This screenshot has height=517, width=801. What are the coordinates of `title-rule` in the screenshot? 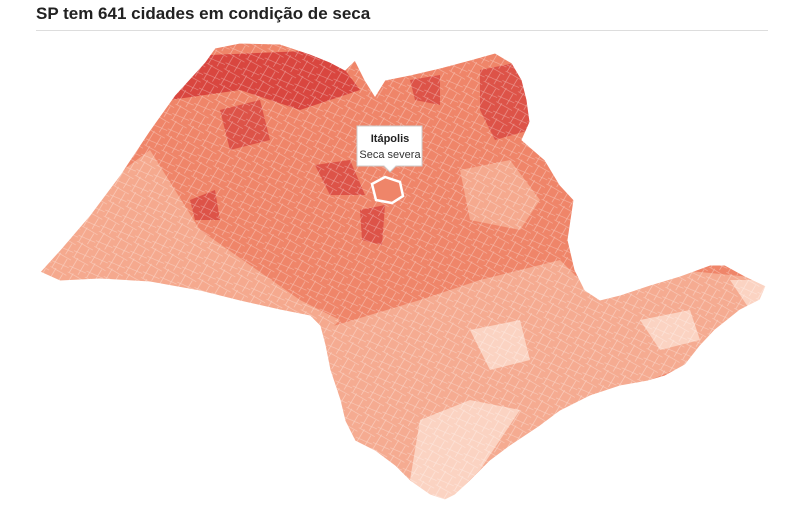 It's located at (402, 30).